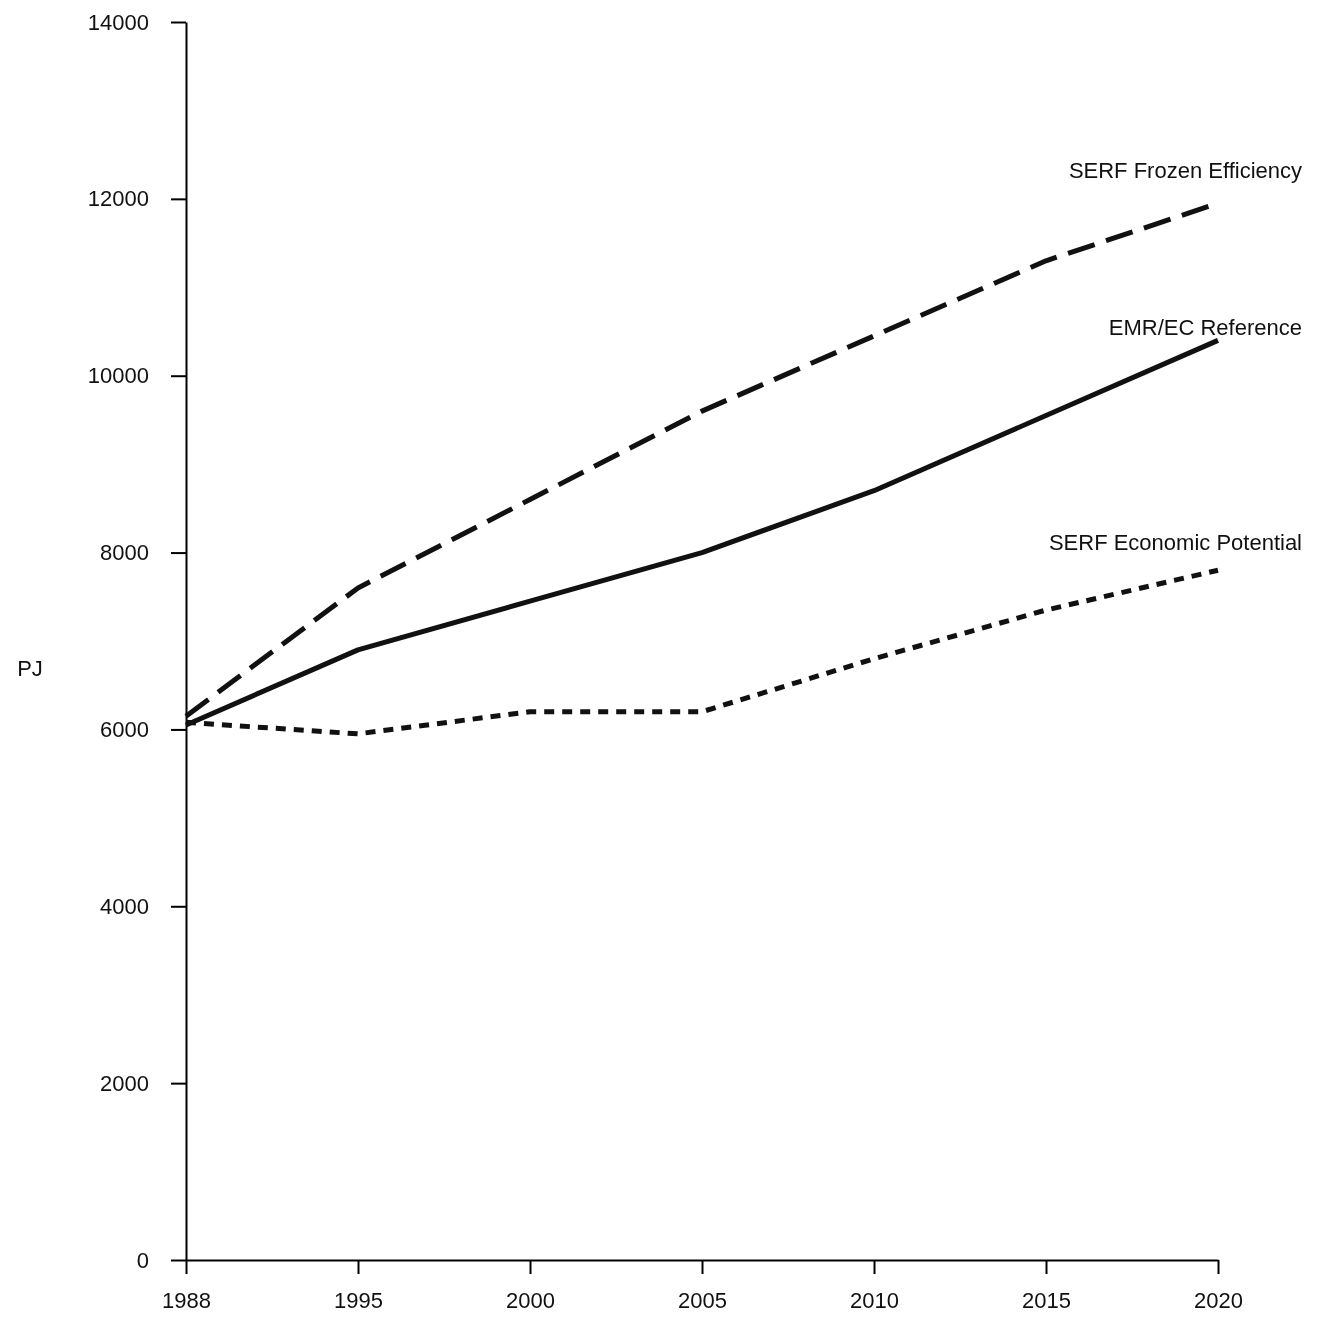 Image resolution: width=1319 pixels, height=1328 pixels. I want to click on y-tick-label: 12000, so click(118, 199).